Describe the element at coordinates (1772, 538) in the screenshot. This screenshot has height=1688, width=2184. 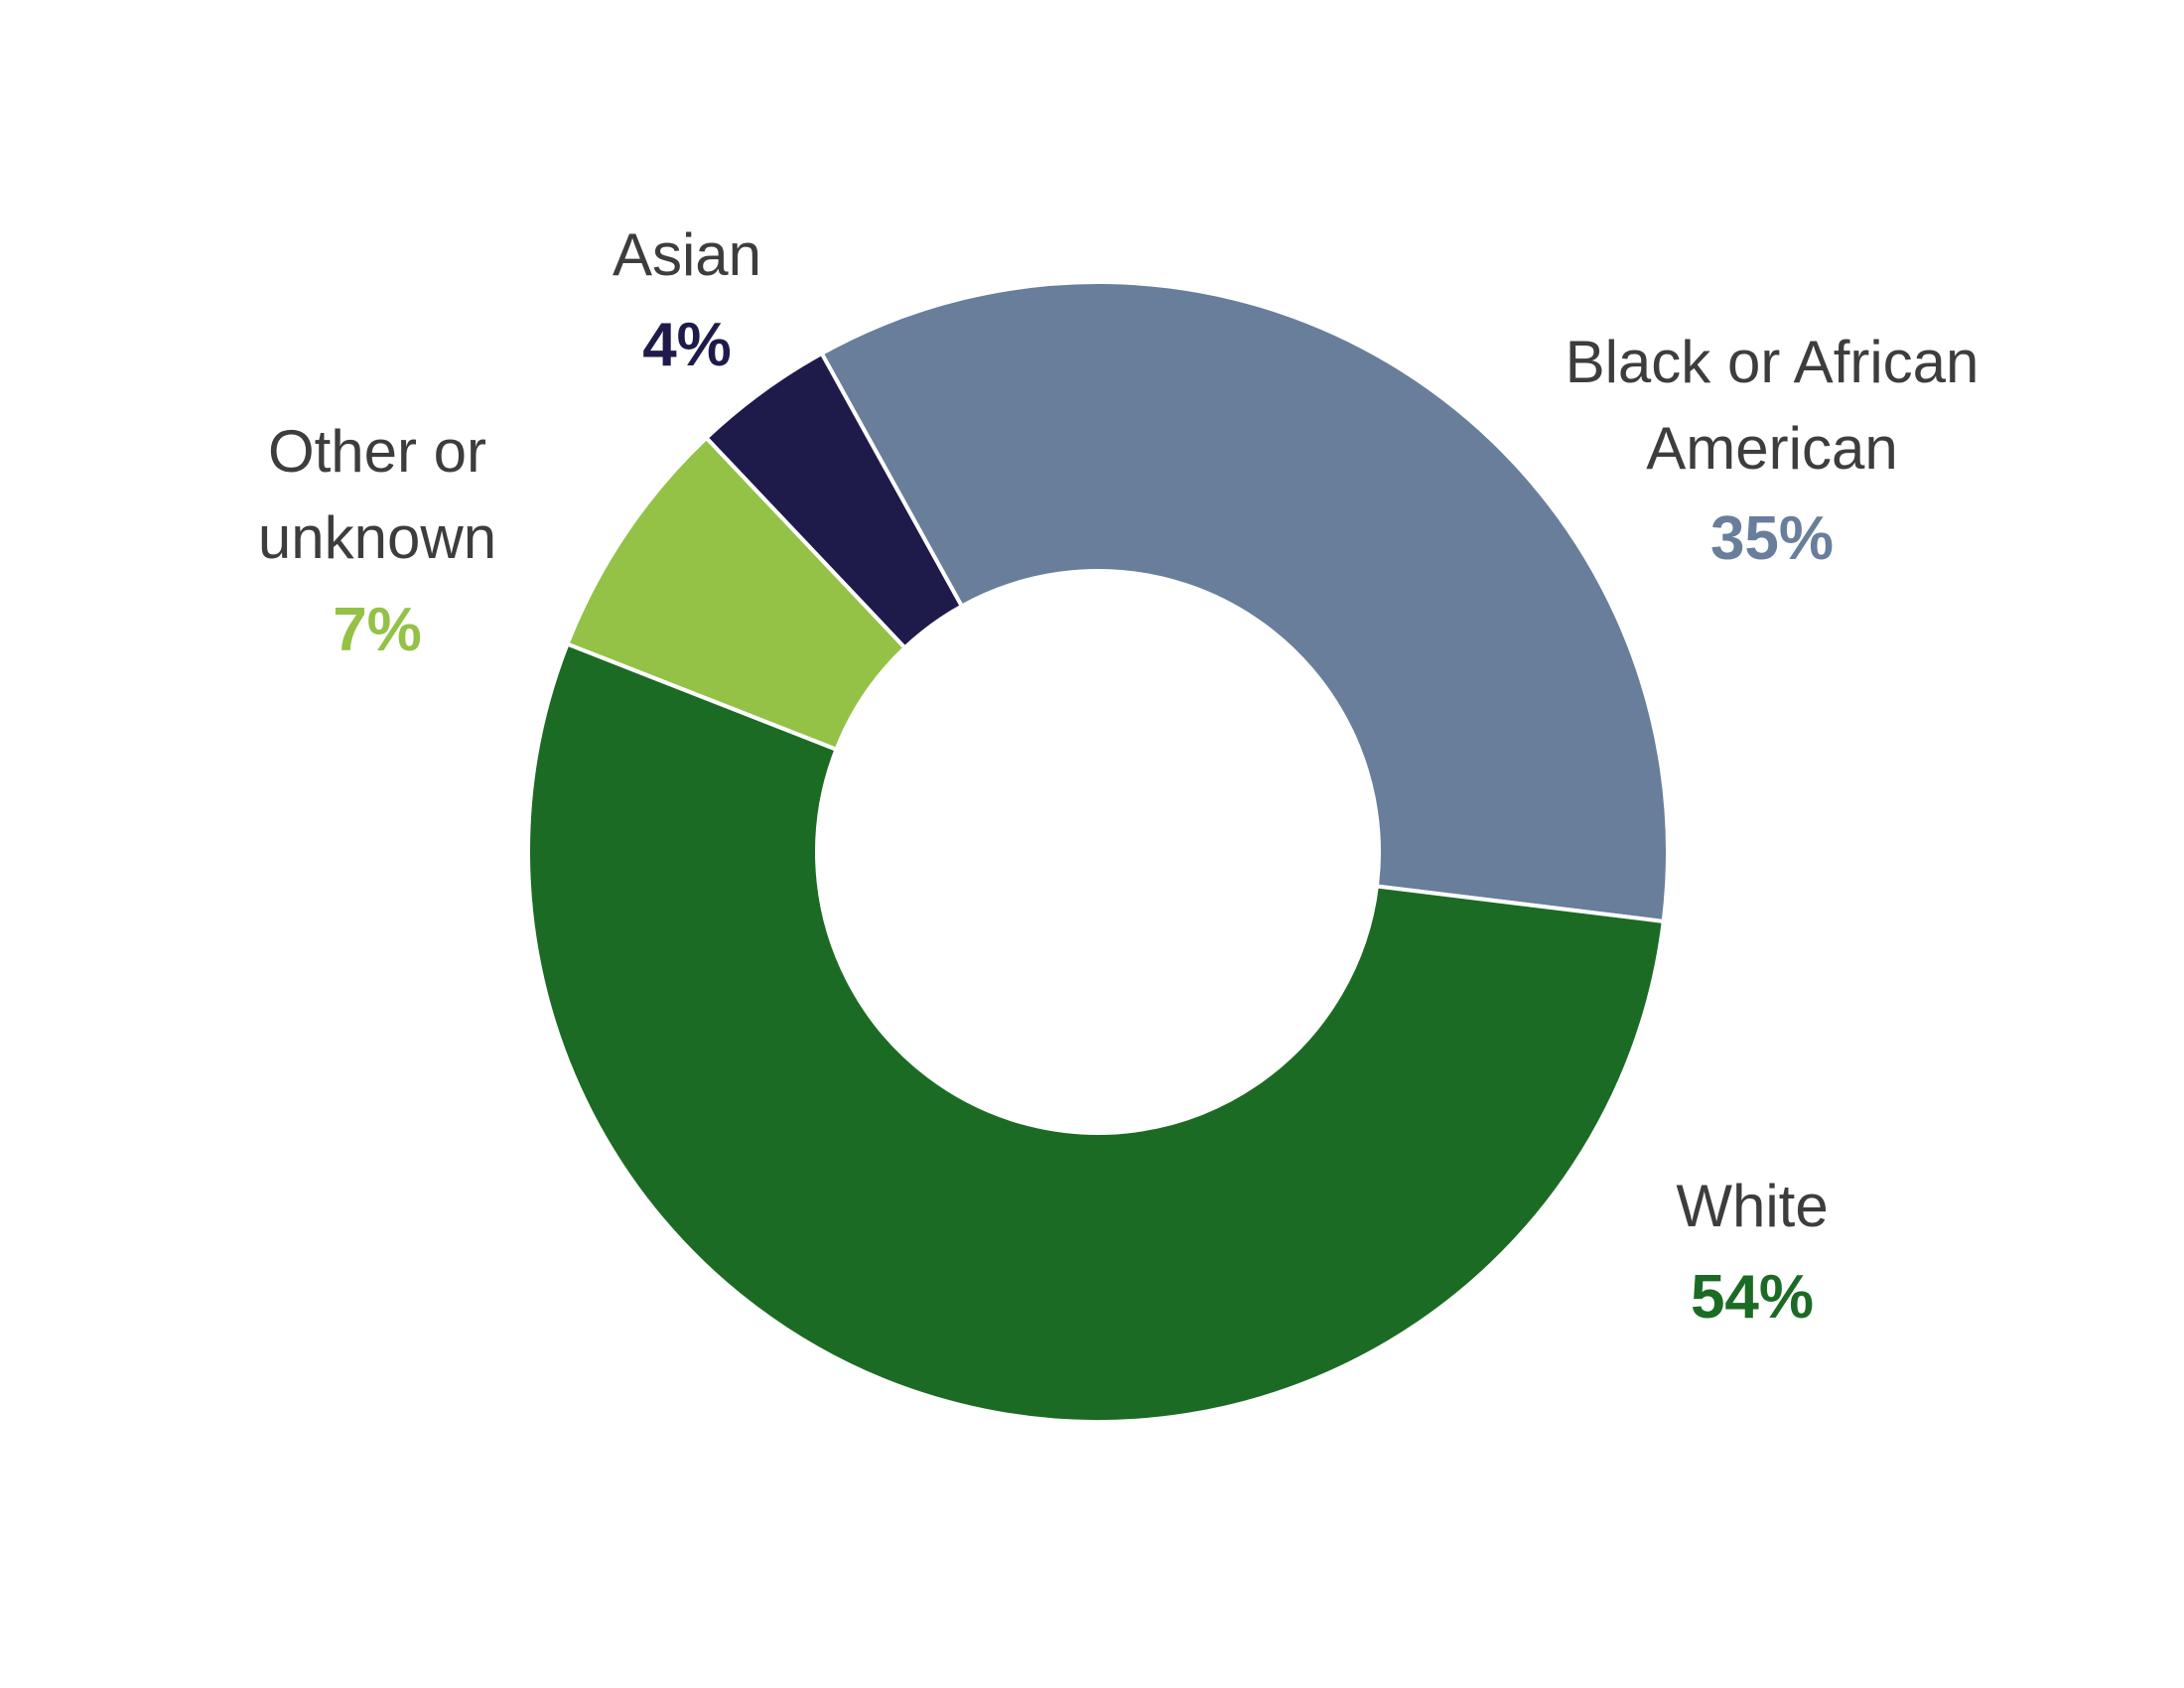
I see `value-black-or-african-american: 35%` at that location.